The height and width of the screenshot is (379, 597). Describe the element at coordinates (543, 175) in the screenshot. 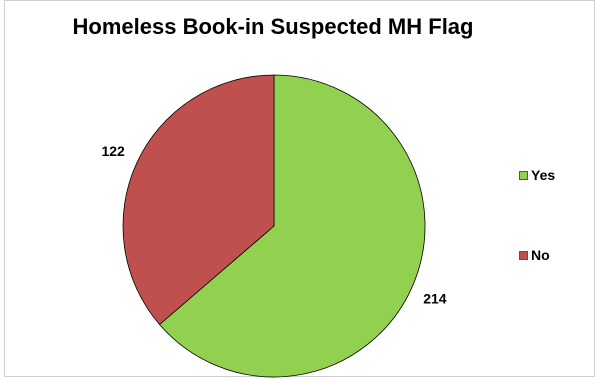

I see `legend-label-yes: Yes` at that location.